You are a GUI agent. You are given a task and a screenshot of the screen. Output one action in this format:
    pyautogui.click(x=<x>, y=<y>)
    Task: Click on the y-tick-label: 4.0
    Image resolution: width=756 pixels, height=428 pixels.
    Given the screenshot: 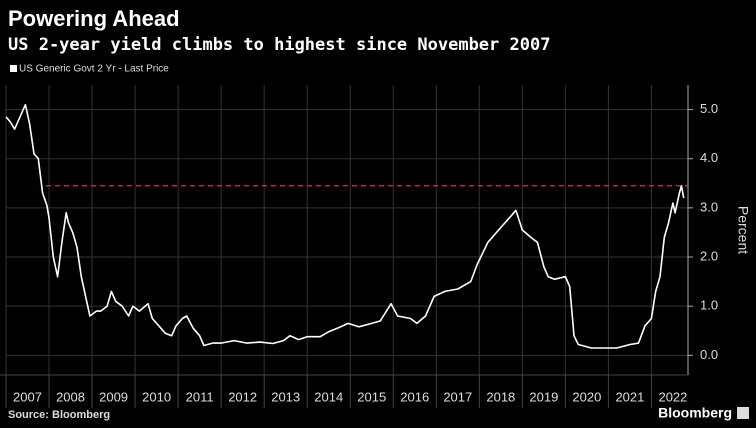 What is the action you would take?
    pyautogui.click(x=709, y=157)
    